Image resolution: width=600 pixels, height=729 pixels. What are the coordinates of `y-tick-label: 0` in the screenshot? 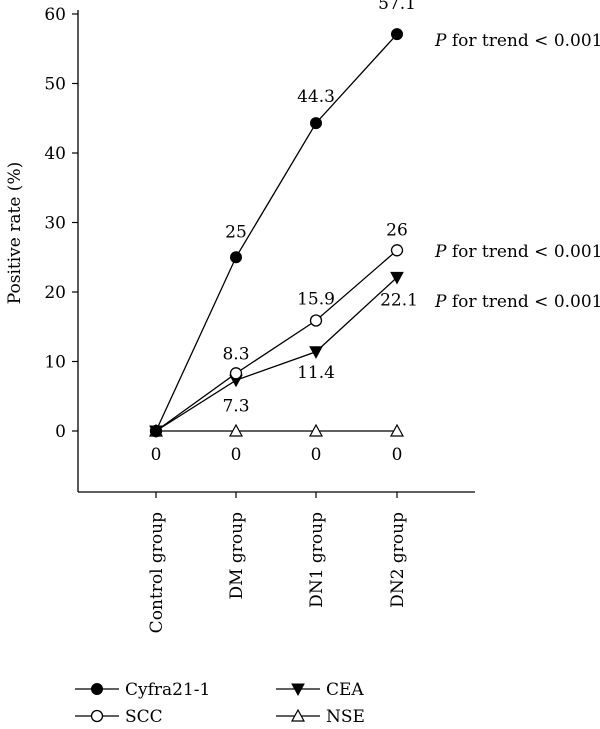 It's located at (60, 432).